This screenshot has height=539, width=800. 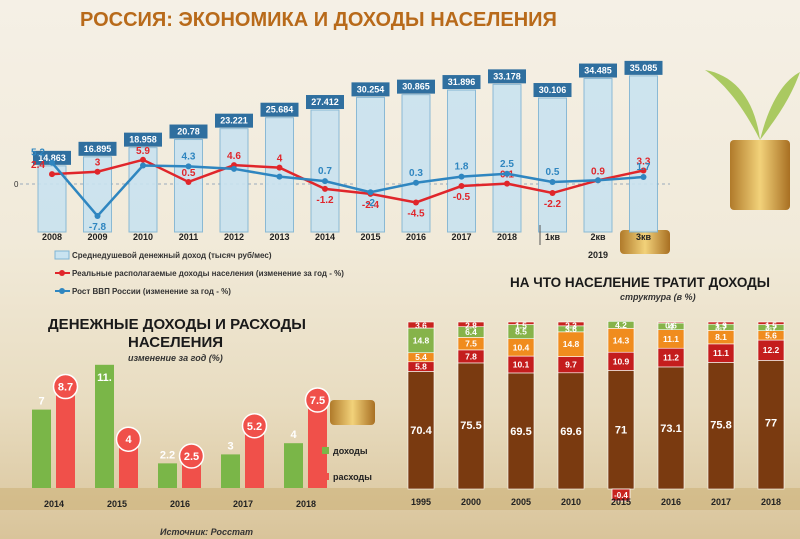 I want to click on year-group-label: 2019, so click(x=598, y=255).